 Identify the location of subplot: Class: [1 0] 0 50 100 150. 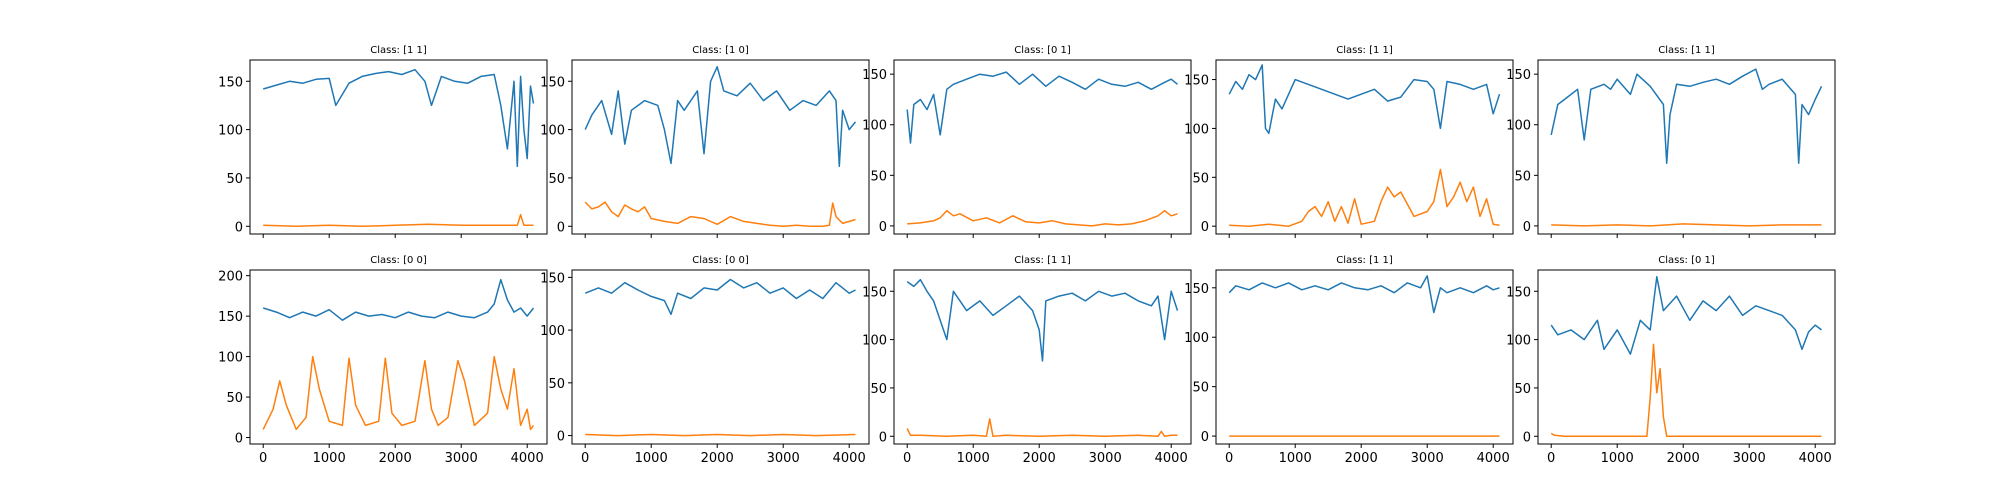
(705, 141).